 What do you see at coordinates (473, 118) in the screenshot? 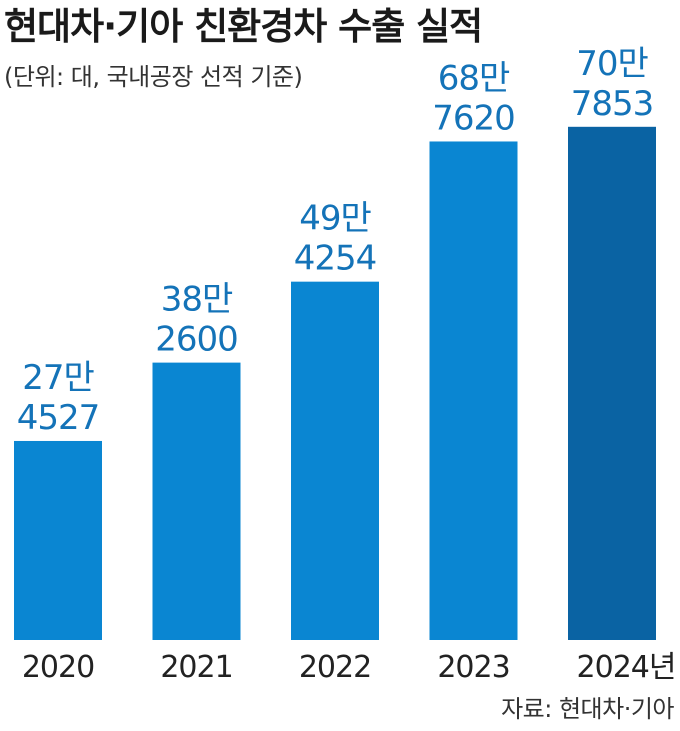
I see `value-label-line2: 7620` at bounding box center [473, 118].